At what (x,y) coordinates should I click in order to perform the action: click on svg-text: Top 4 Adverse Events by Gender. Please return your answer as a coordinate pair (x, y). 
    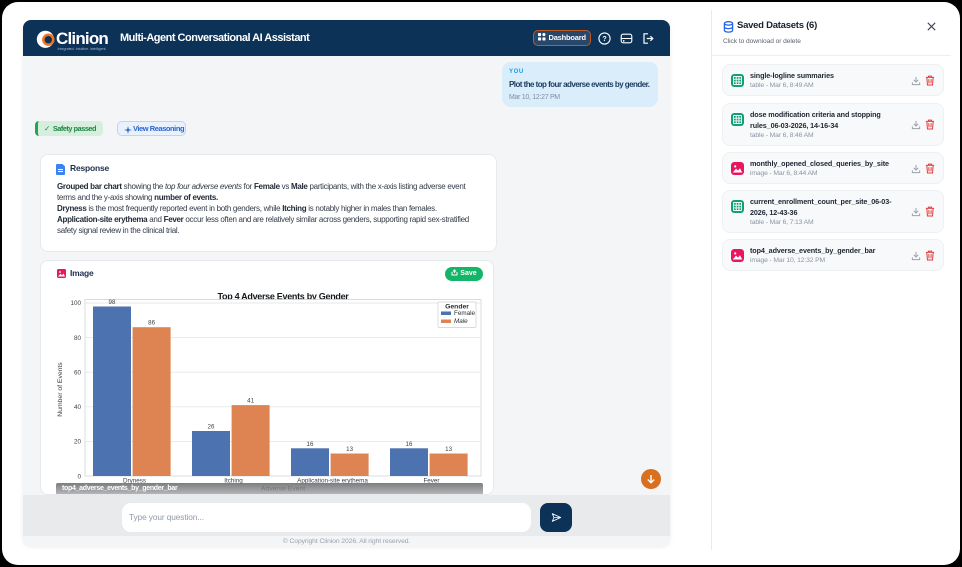
    Looking at the image, I should click on (283, 296).